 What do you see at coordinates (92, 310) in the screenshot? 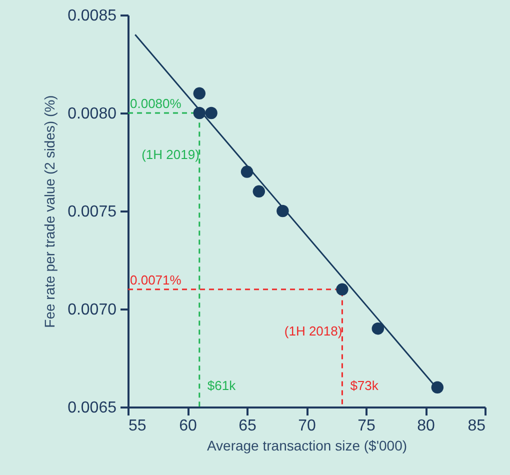
I see `y-tick-label: 0.0070` at bounding box center [92, 310].